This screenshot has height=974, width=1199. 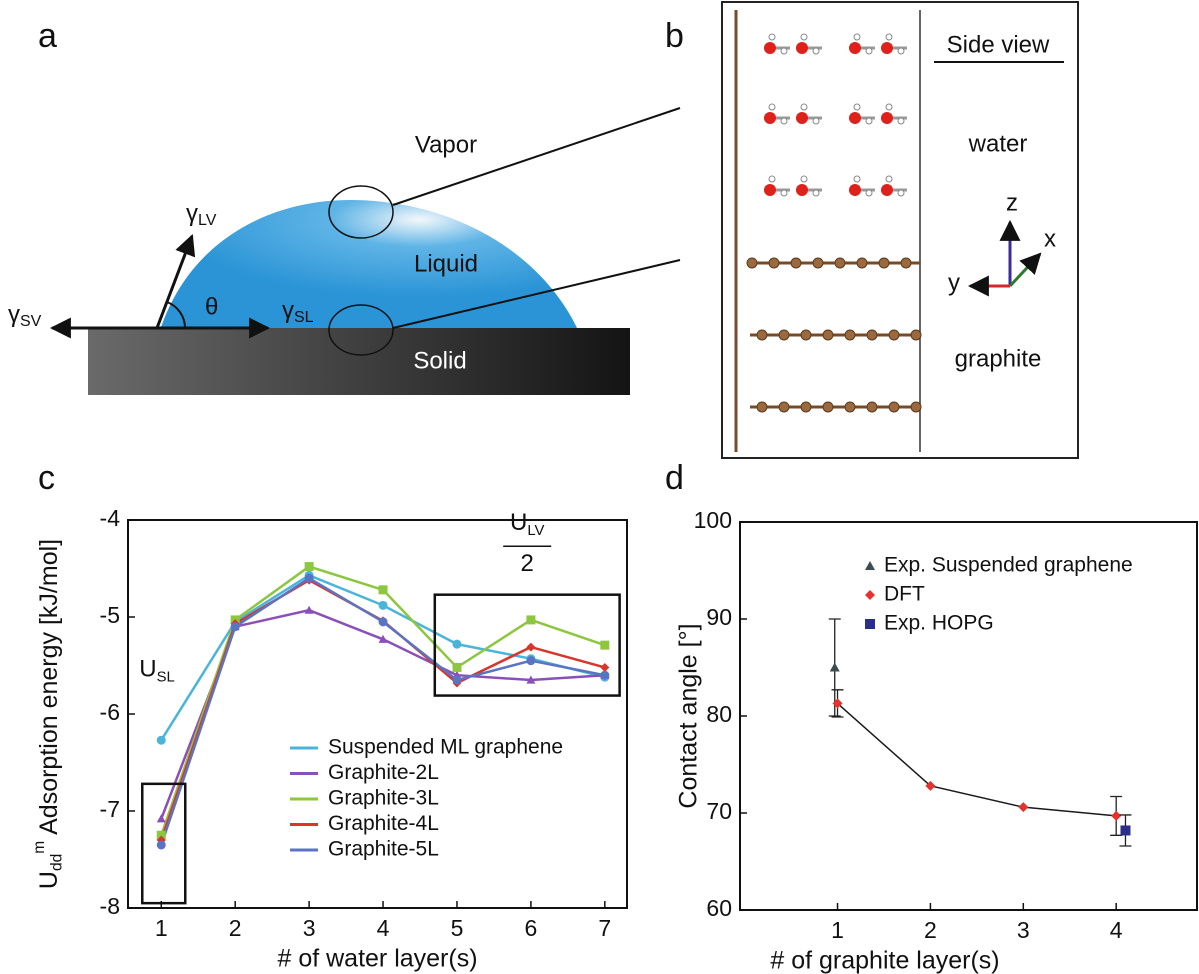 I want to click on subscript: SV, so click(x=31, y=321).